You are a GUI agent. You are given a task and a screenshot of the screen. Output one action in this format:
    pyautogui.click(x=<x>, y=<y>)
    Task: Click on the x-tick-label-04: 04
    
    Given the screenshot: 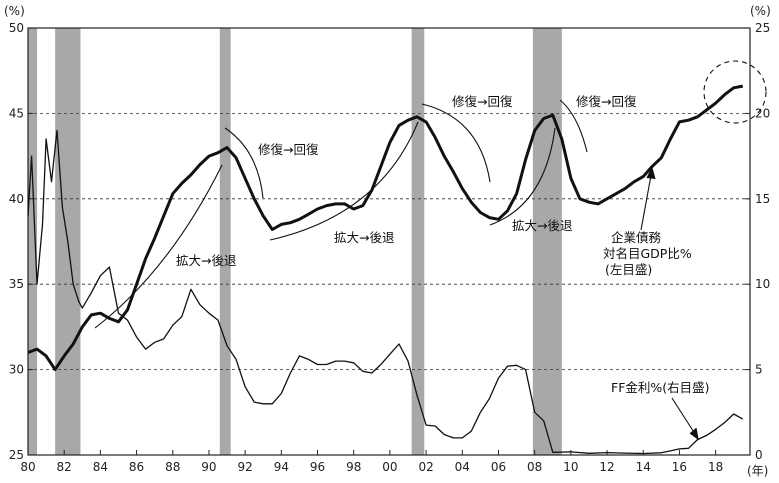 What is the action you would take?
    pyautogui.click(x=462, y=467)
    